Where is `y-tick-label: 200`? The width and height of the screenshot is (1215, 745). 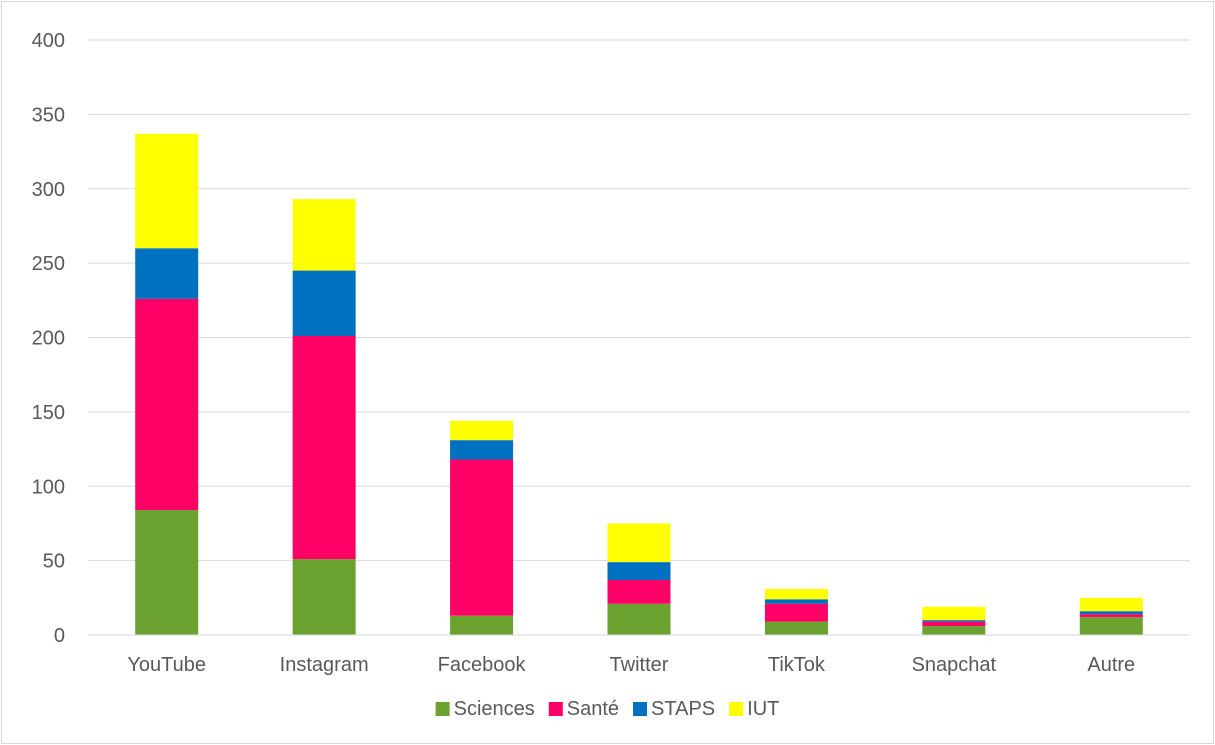 y-tick-label: 200 is located at coordinates (48, 339).